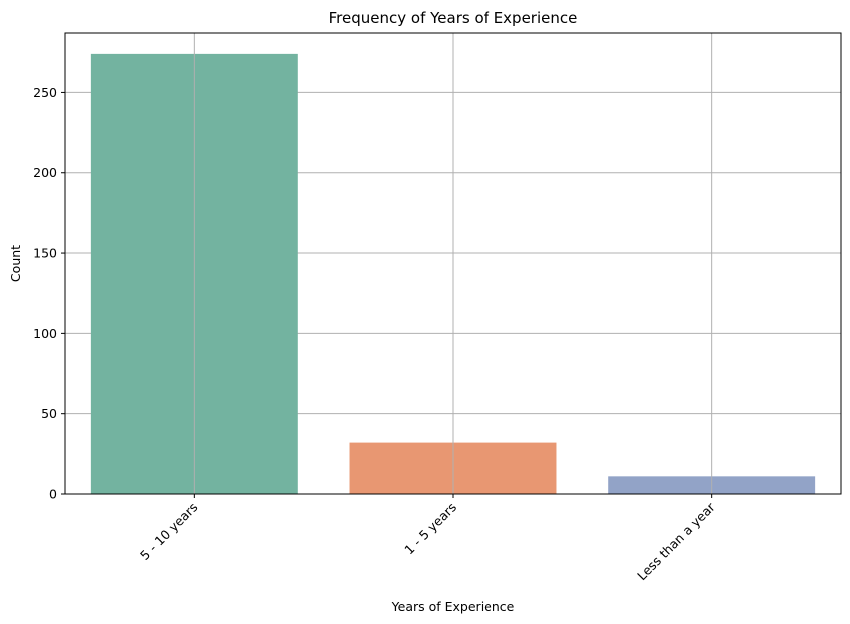 The width and height of the screenshot is (850, 624). What do you see at coordinates (168, 531) in the screenshot?
I see `x-tick-label: 5 - 10 years` at bounding box center [168, 531].